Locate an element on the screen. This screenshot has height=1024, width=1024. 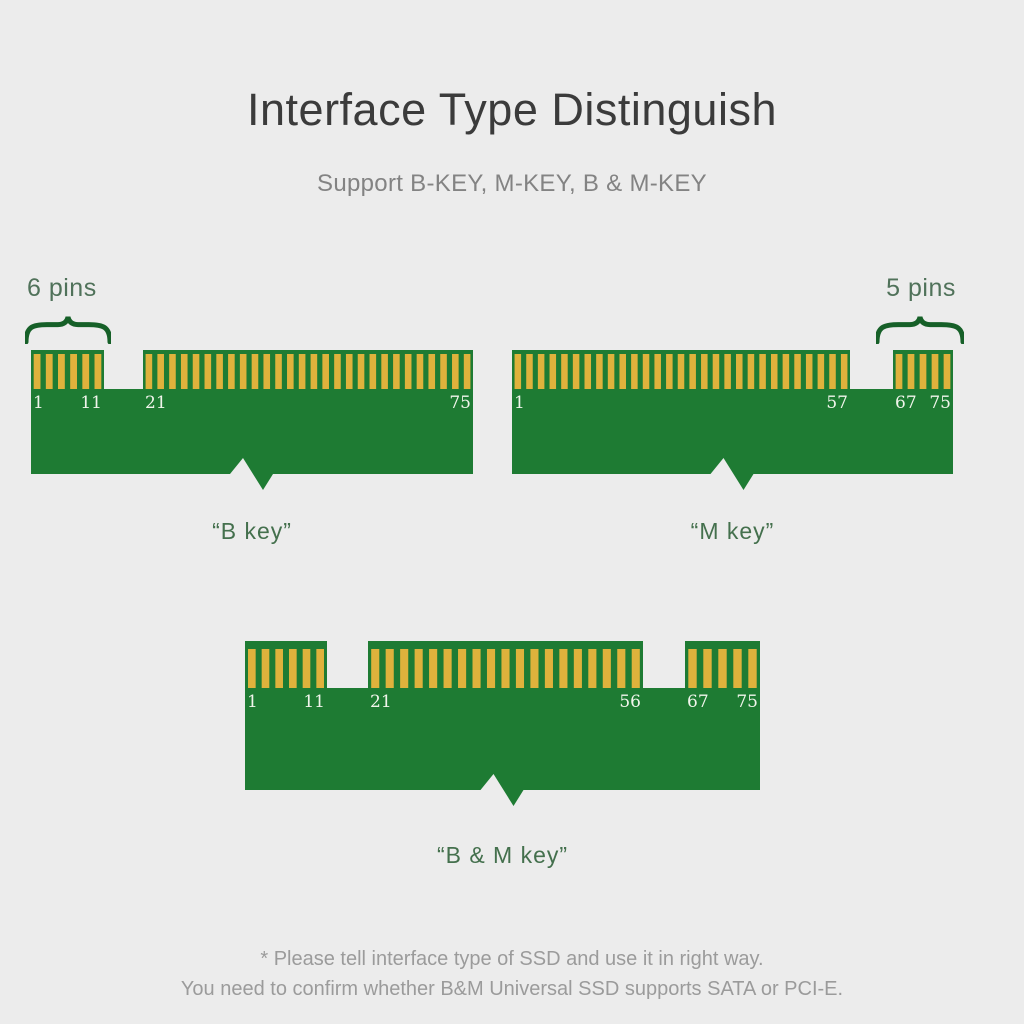
pcb-board-m-key: 1 57 67 75 is located at coordinates (732, 420).